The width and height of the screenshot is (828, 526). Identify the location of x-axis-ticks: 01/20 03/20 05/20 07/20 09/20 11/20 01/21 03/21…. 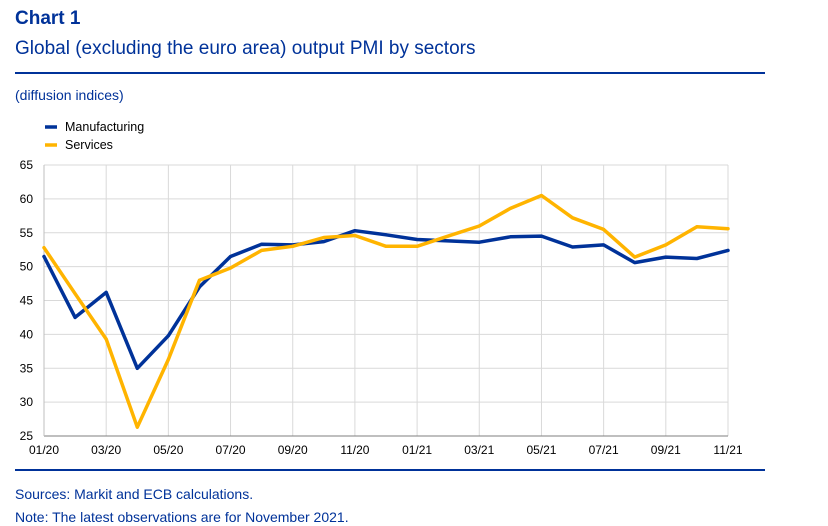
(386, 450).